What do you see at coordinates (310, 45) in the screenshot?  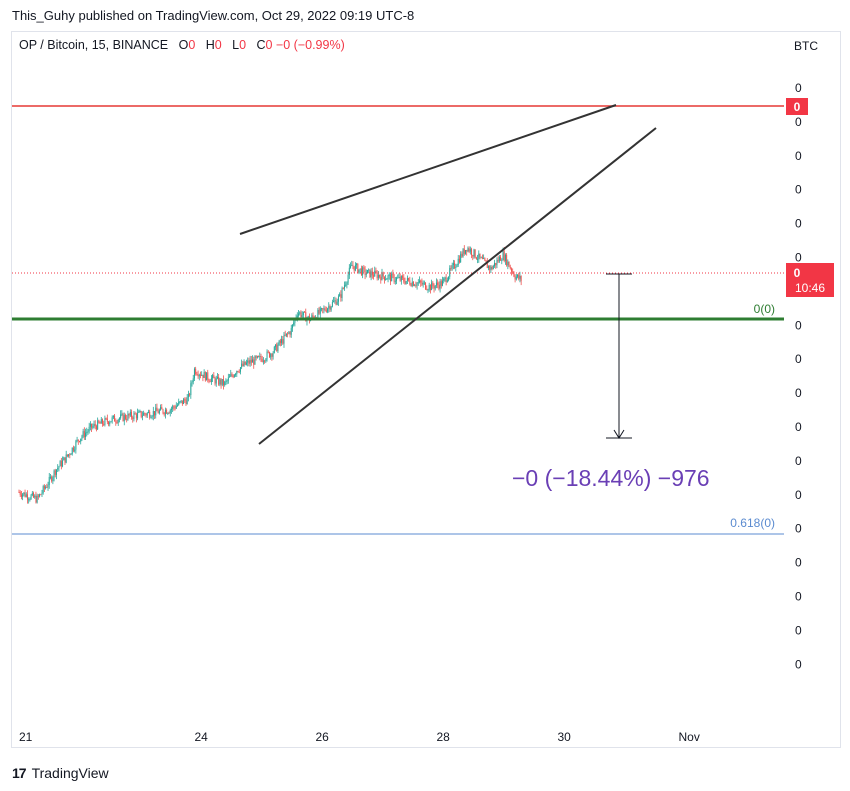 I see `ohlc-change: −0 (−0.99%)` at bounding box center [310, 45].